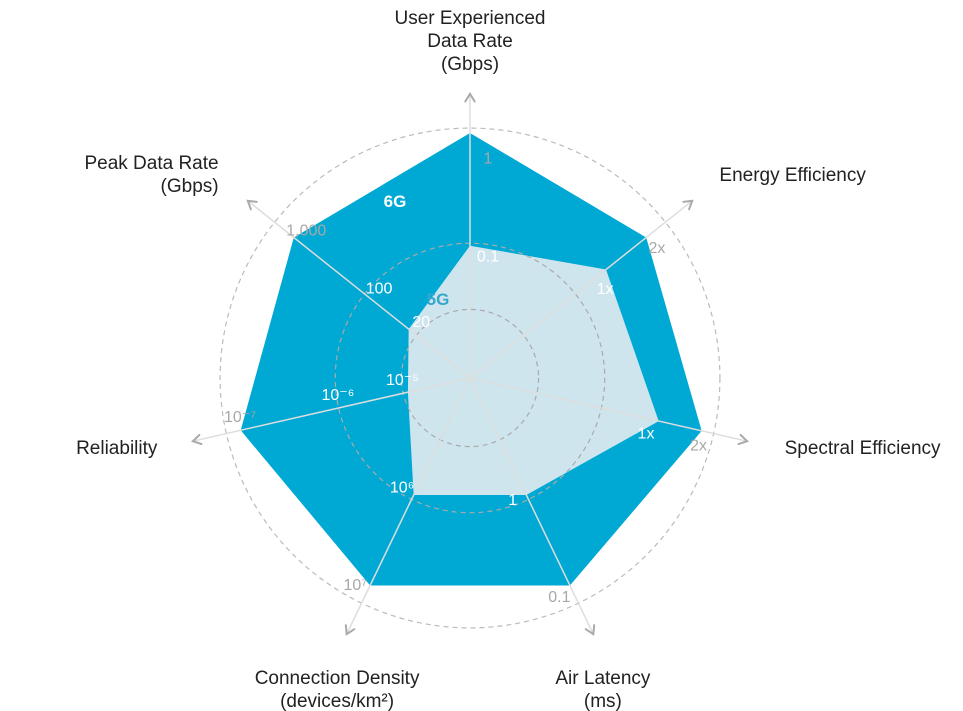  Describe the element at coordinates (421, 322) in the screenshot. I see `tick-label: 20` at that location.